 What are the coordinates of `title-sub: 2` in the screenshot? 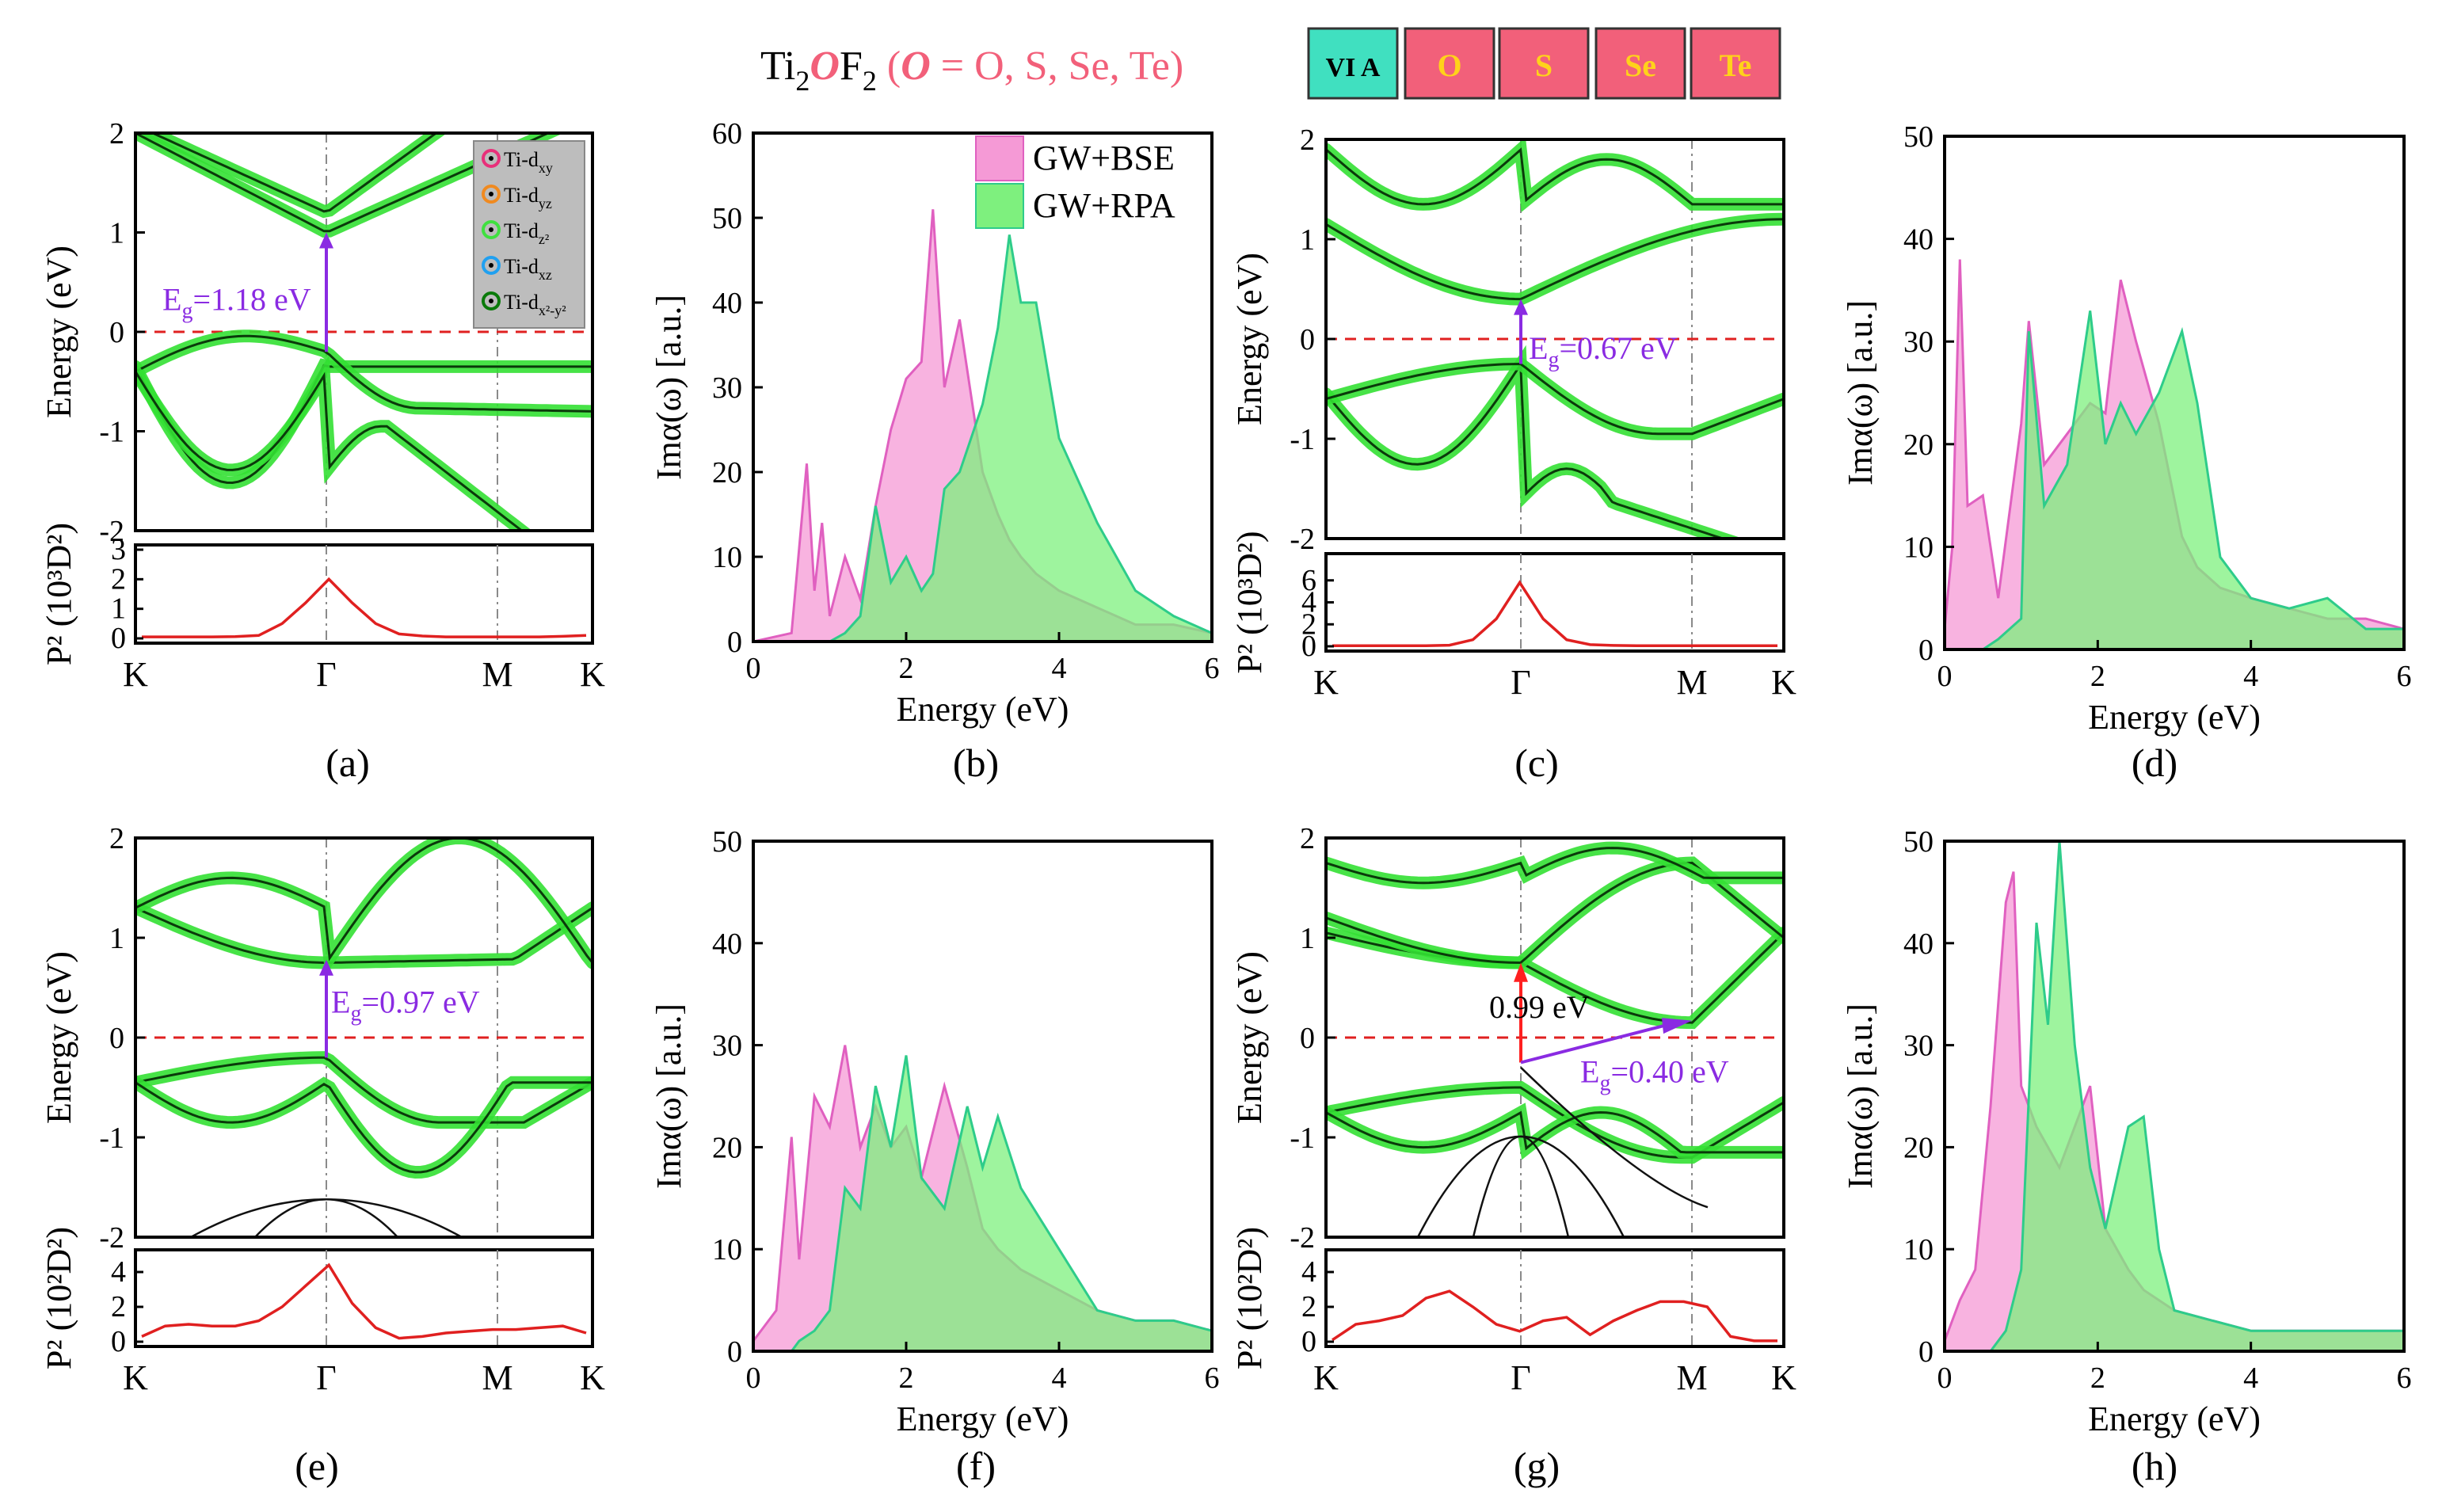 It's located at (802, 81).